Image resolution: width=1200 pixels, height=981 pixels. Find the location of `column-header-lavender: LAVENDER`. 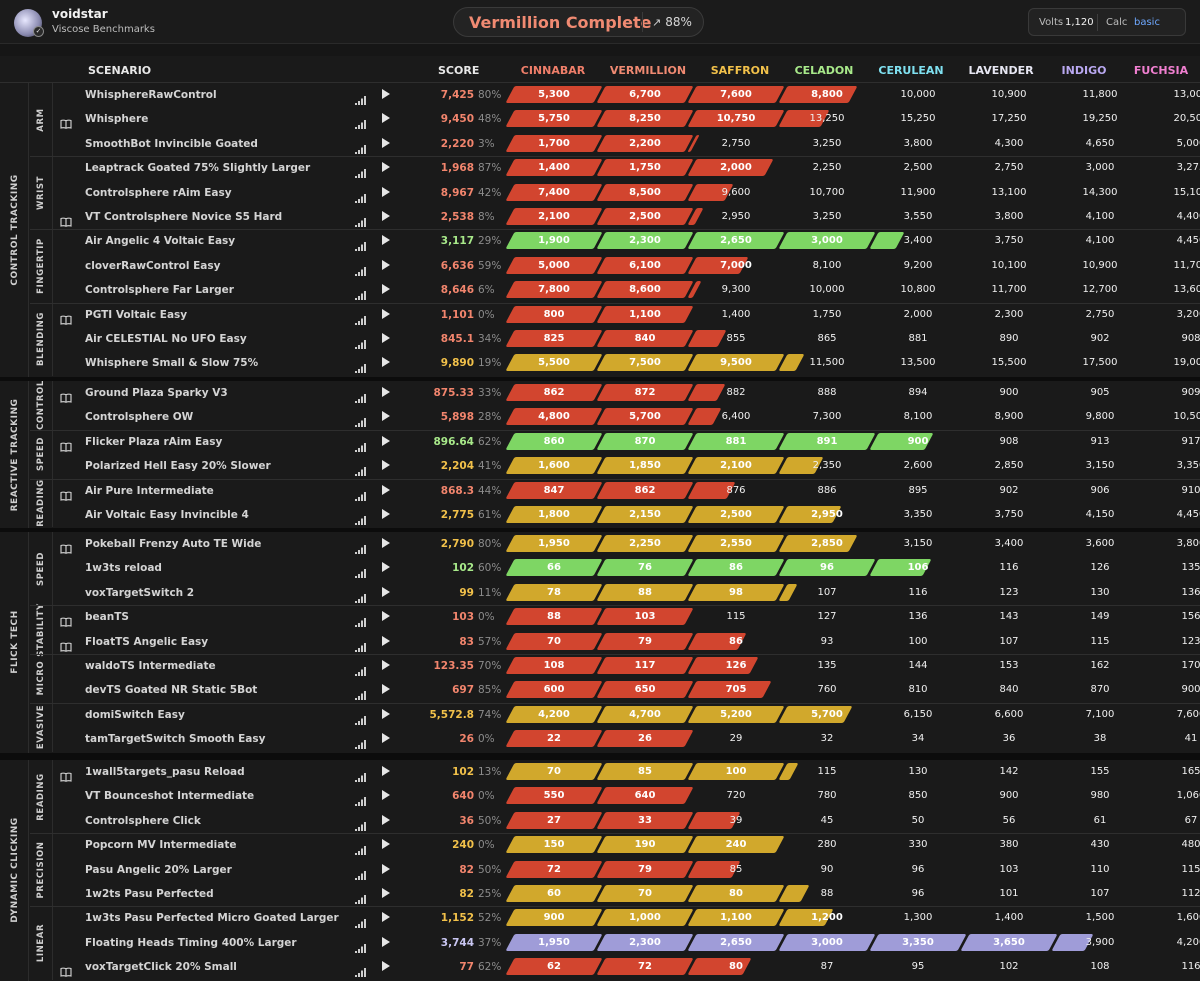

column-header-lavender: LAVENDER is located at coordinates (1001, 70).